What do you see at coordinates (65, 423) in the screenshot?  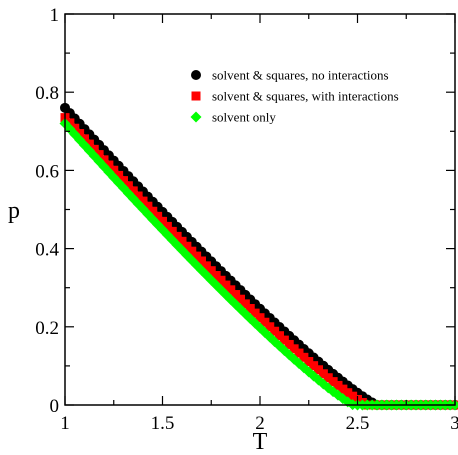 I see `x-tick-label: 1` at bounding box center [65, 423].